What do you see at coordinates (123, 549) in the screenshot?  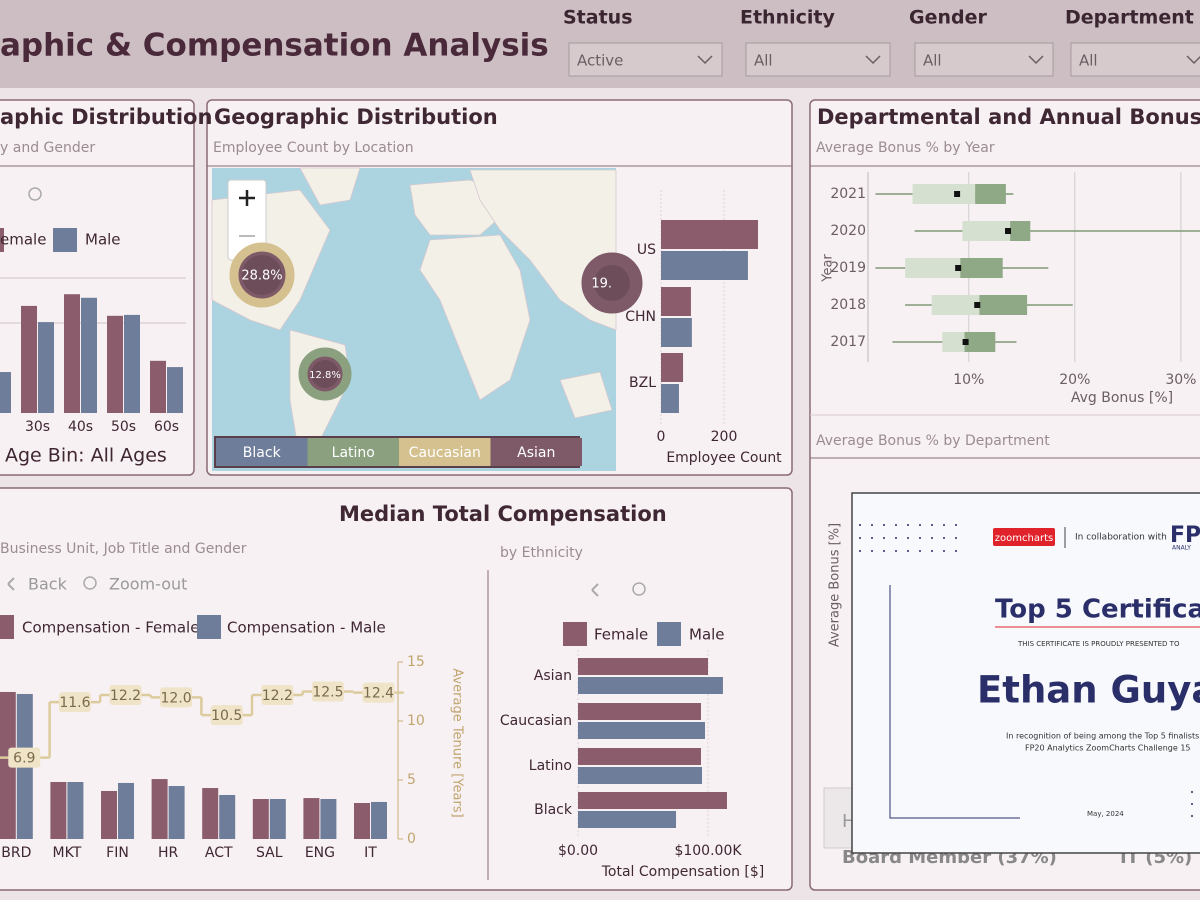 I see `panel-subtitle: Business Unit, Job Title and Gender` at bounding box center [123, 549].